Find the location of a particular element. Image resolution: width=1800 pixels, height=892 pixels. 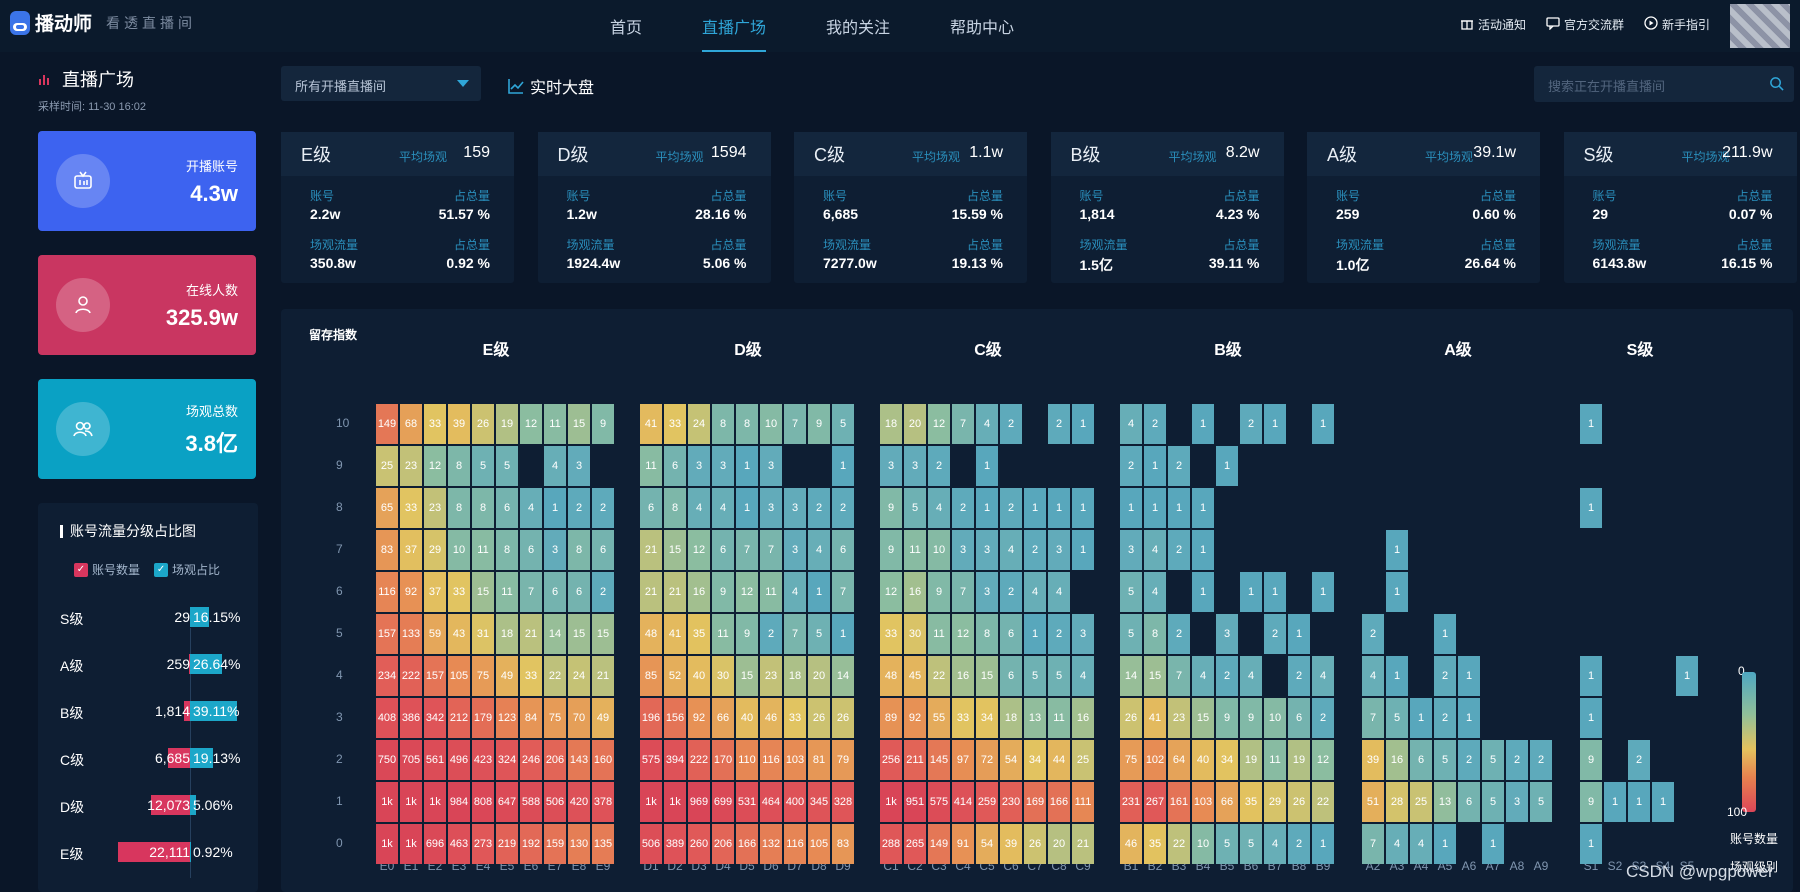

heatmap-cell: 7 is located at coordinates (795, 634).